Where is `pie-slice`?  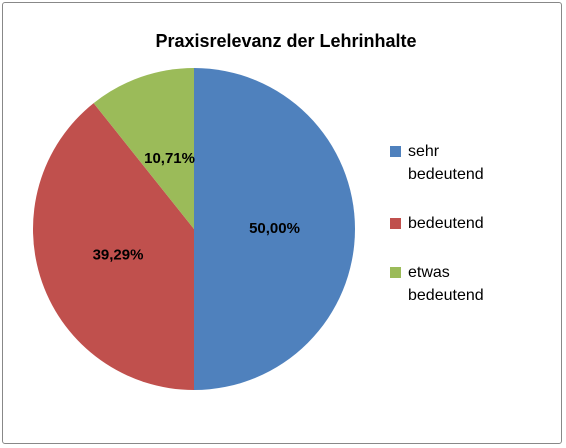 pie-slice is located at coordinates (143, 148).